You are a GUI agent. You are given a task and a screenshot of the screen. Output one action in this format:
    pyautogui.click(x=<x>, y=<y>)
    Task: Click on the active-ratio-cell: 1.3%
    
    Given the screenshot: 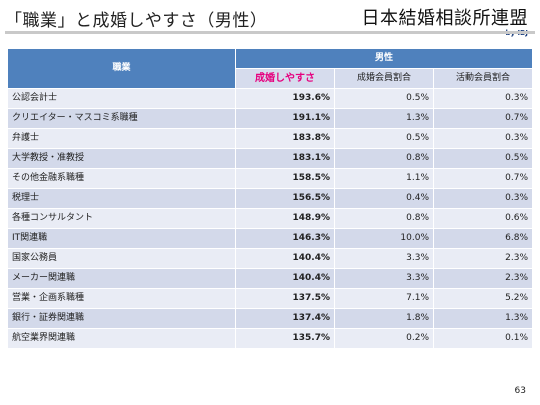 What is the action you would take?
    pyautogui.click(x=483, y=318)
    